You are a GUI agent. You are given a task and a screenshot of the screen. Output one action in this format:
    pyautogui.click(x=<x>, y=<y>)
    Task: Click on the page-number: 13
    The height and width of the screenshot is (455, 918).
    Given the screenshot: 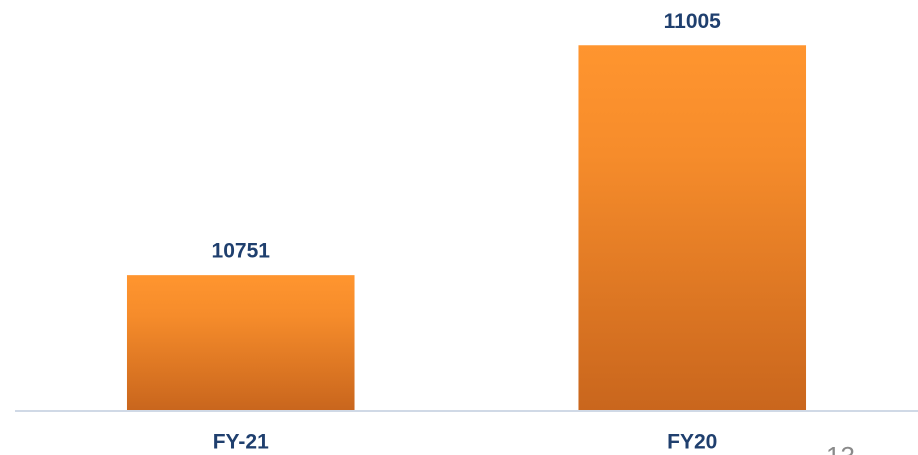 What is the action you would take?
    pyautogui.click(x=840, y=448)
    